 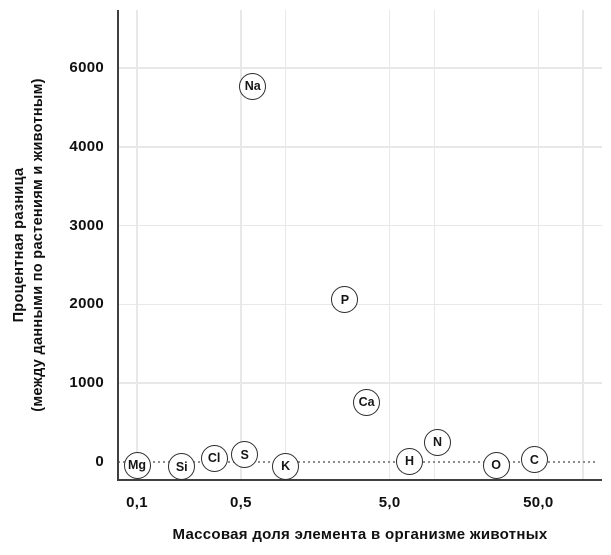 I want to click on element-label: Si, so click(x=181, y=466).